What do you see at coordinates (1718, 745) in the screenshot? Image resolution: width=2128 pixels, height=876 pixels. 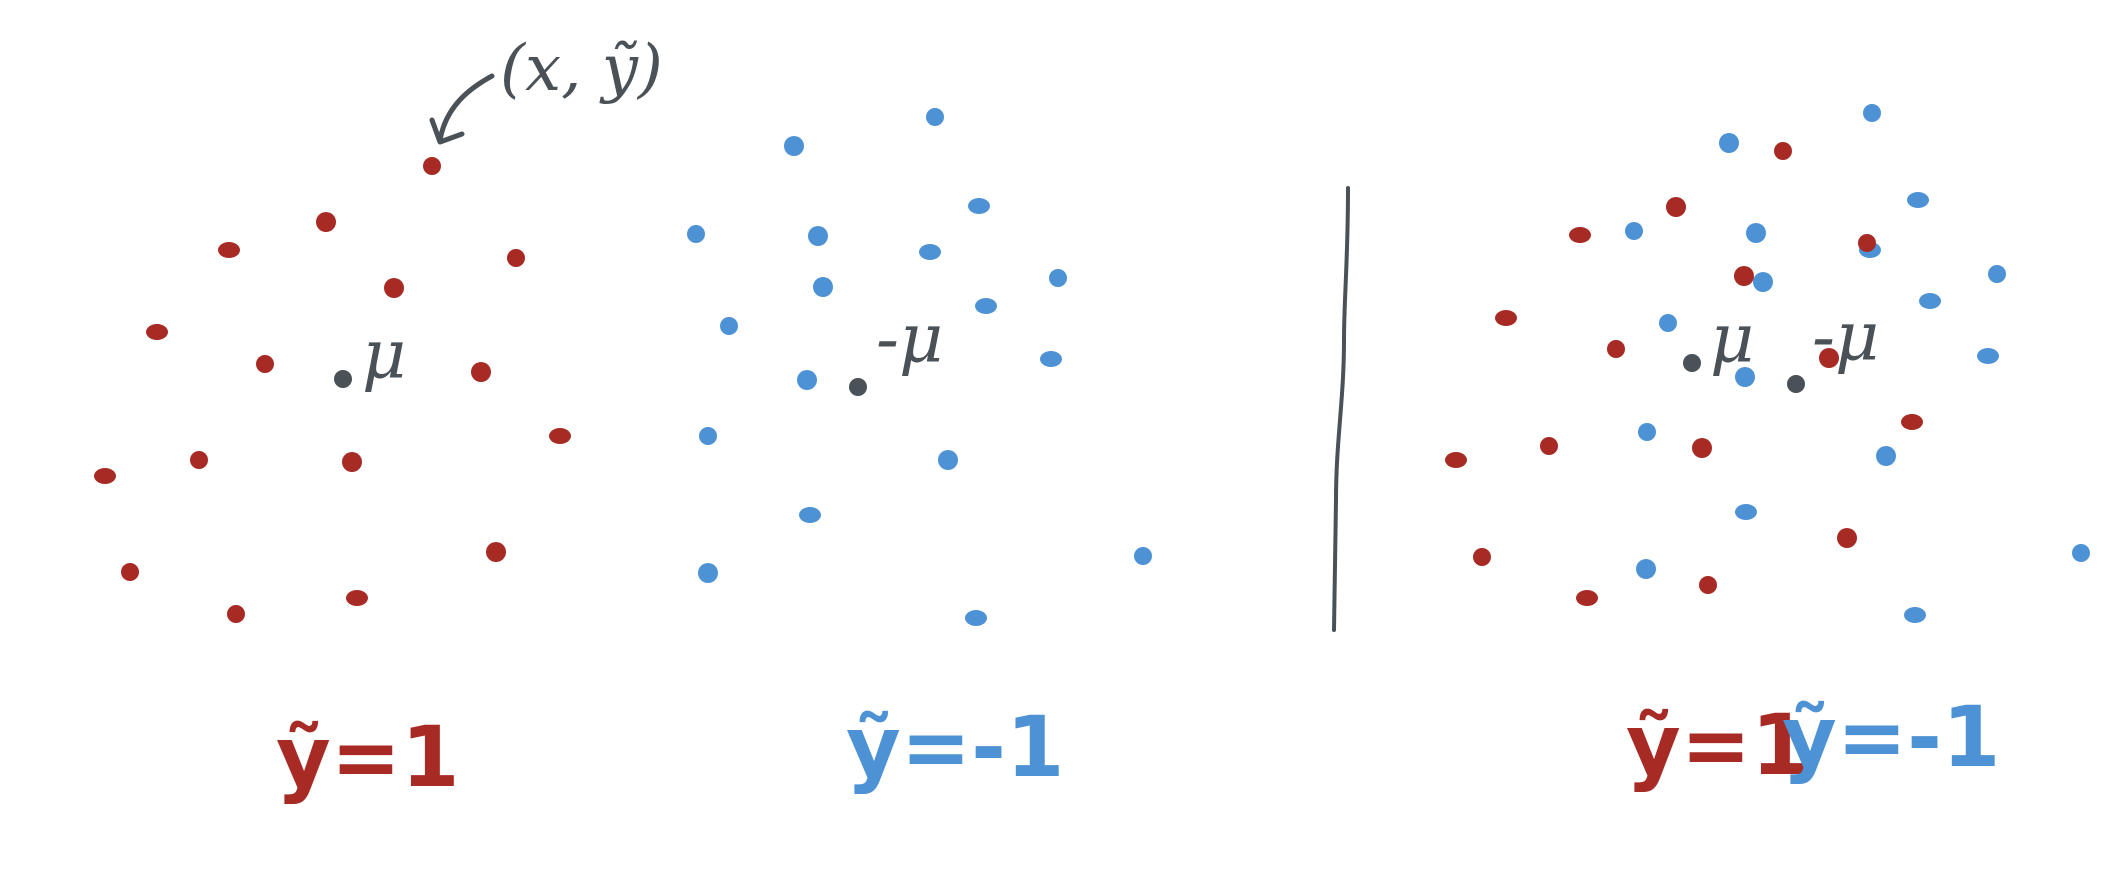 I see `mixture-positive-class-label: ỹ=1` at bounding box center [1718, 745].